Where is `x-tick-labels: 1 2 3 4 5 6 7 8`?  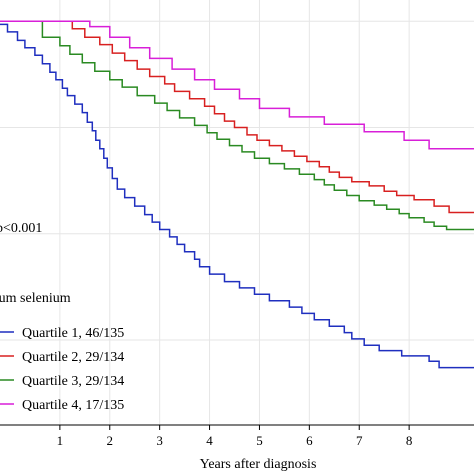 x-tick-labels: 1 2 3 4 5 6 7 8 is located at coordinates (235, 440).